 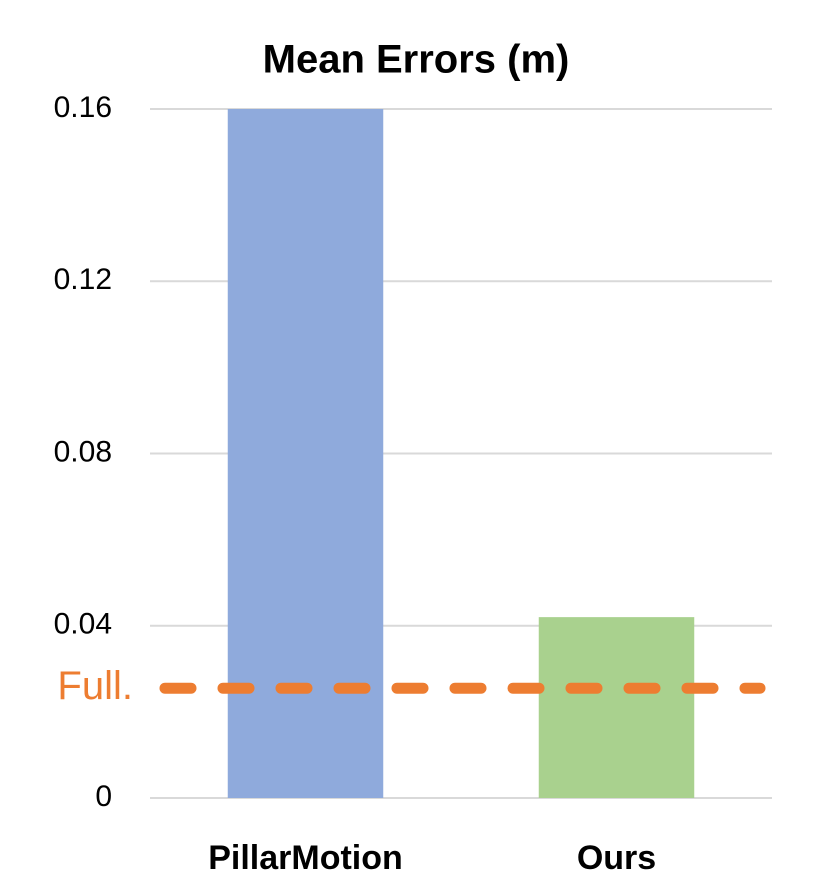 What do you see at coordinates (95, 686) in the screenshot?
I see `reference-label: Full.` at bounding box center [95, 686].